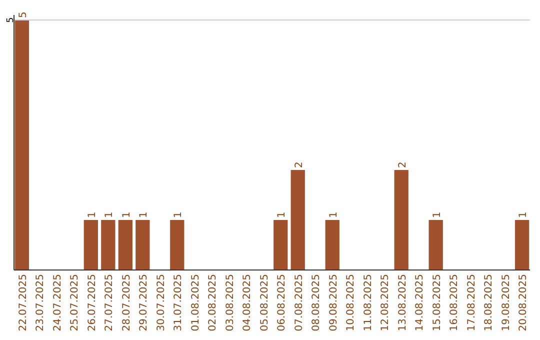 Image resolution: width=540 pixels, height=340 pixels. I want to click on x-tick-label: 18.08.2025, so click(489, 303).